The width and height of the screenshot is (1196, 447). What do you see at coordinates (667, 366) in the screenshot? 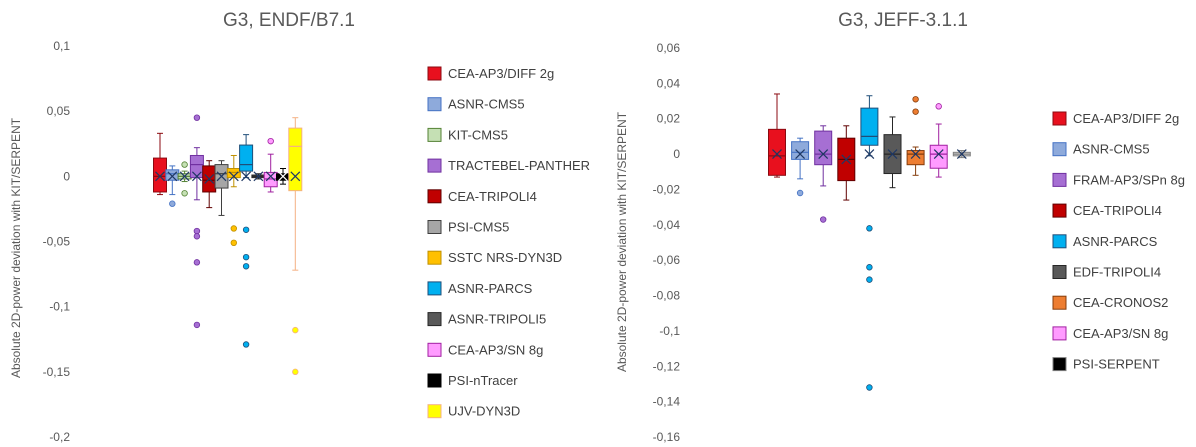
I see `y-tick-label: -0,12` at bounding box center [667, 366].